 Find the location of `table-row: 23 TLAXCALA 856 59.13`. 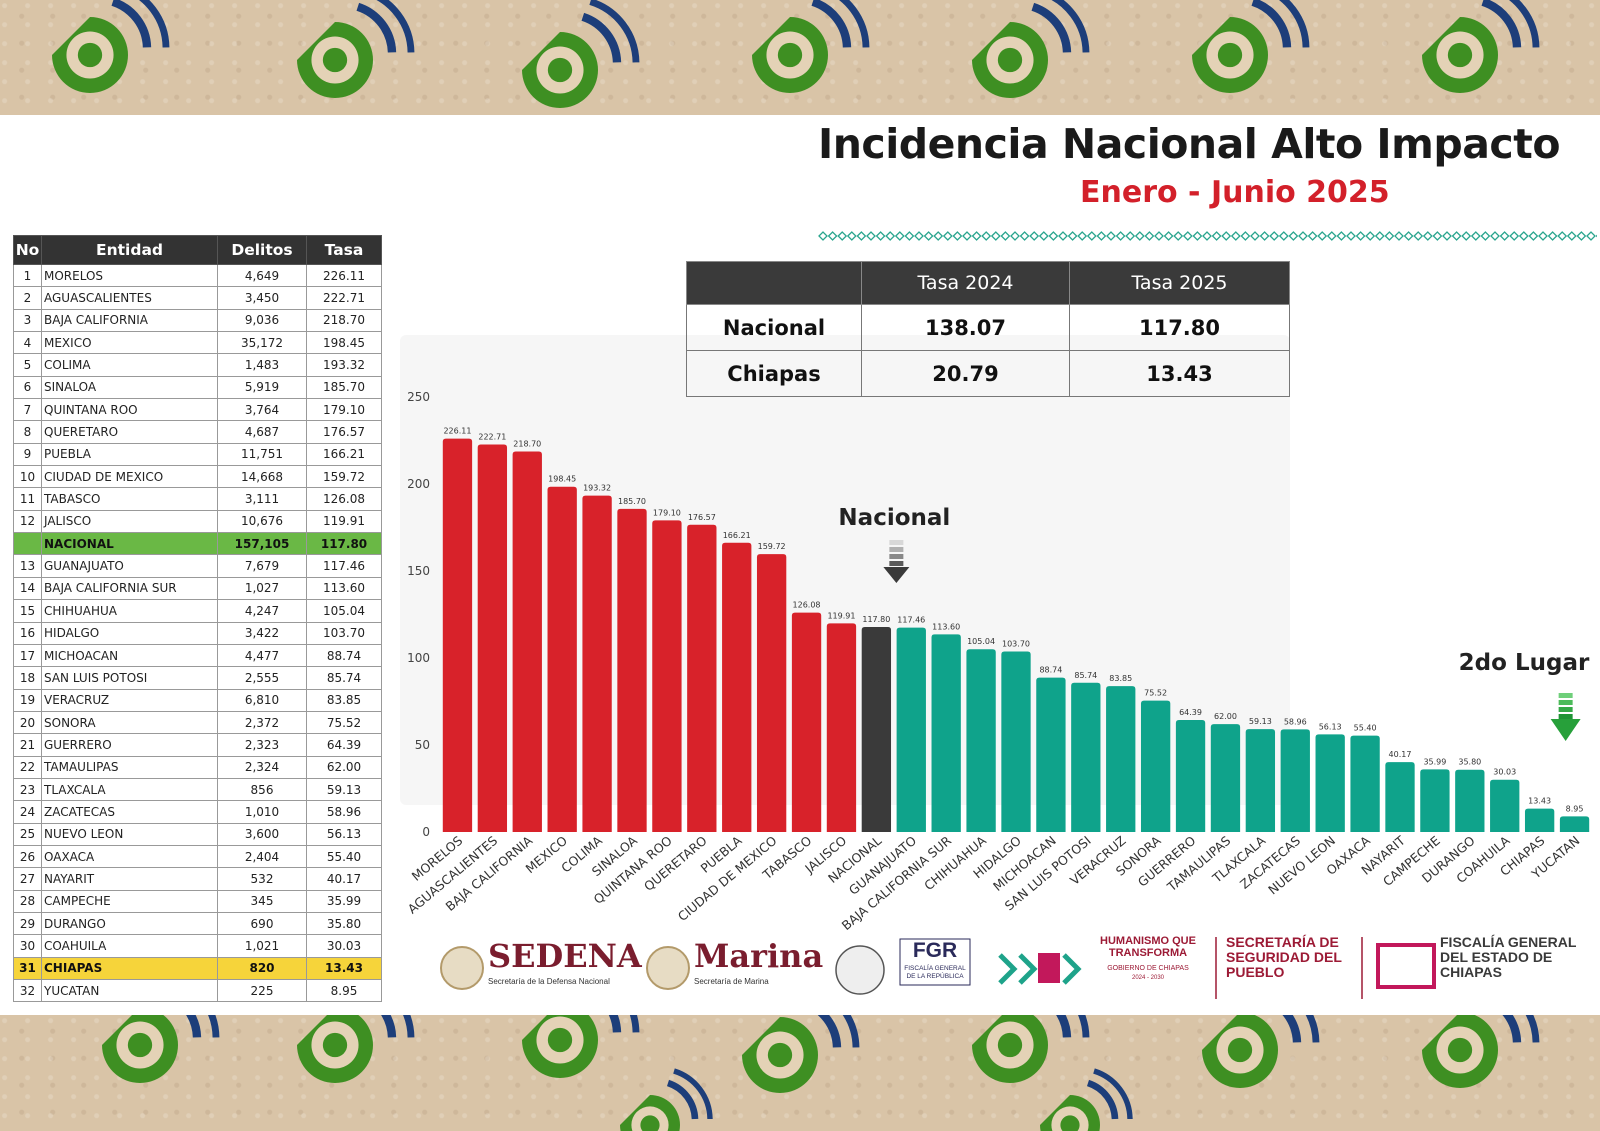

table-row: 23 TLAXCALA 856 59.13 is located at coordinates (197, 789).